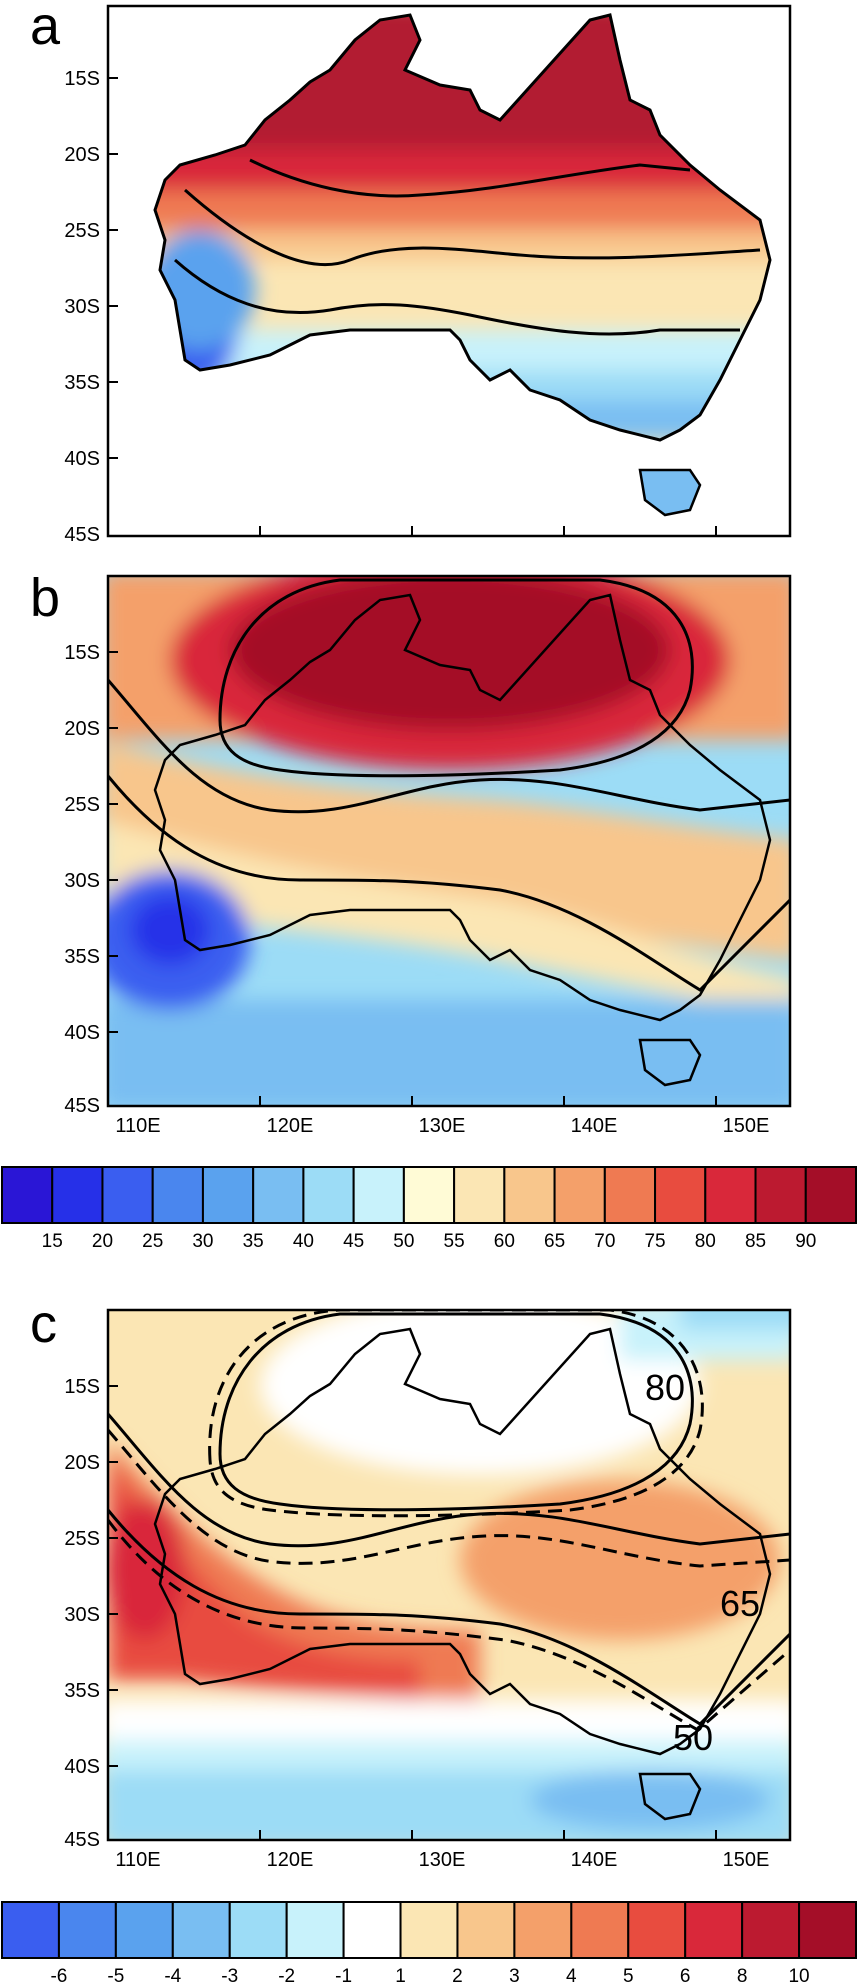 The image size is (864, 1988). What do you see at coordinates (172, 1976) in the screenshot?
I see `colorbar-2-label: -4` at bounding box center [172, 1976].